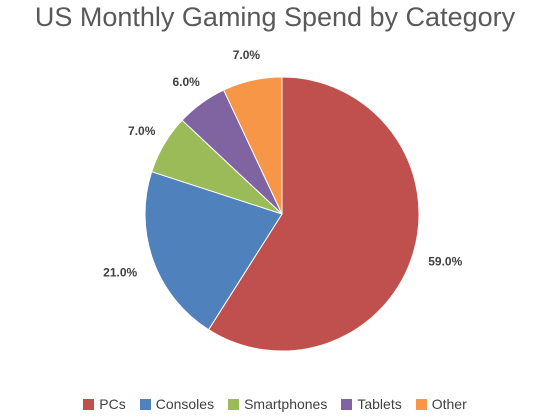  I want to click on legend-label-consoles: Consoles, so click(185, 404).